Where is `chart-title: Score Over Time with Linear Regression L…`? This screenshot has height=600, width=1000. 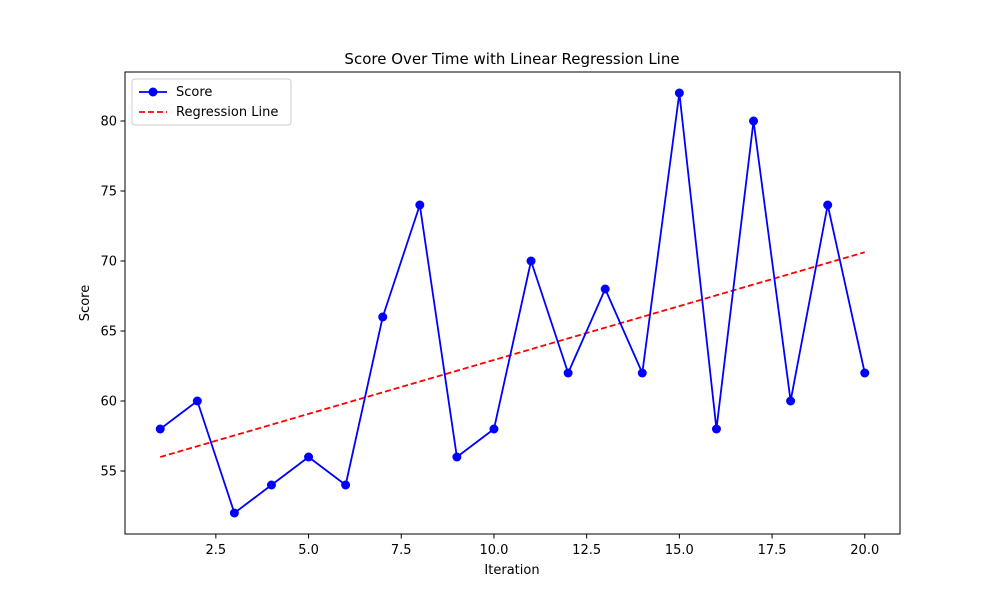
chart-title: Score Over Time with Linear Regression L… is located at coordinates (511, 59).